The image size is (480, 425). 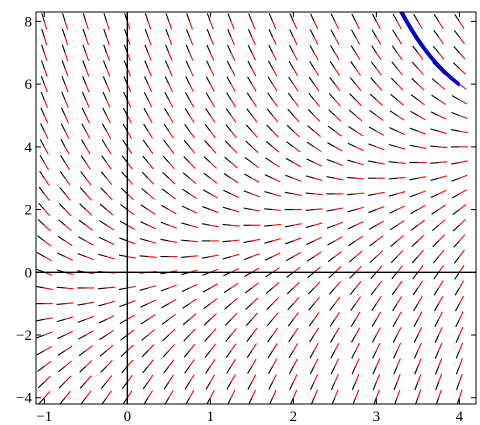 What do you see at coordinates (377, 417) in the screenshot?
I see `x-tick-label: 3` at bounding box center [377, 417].